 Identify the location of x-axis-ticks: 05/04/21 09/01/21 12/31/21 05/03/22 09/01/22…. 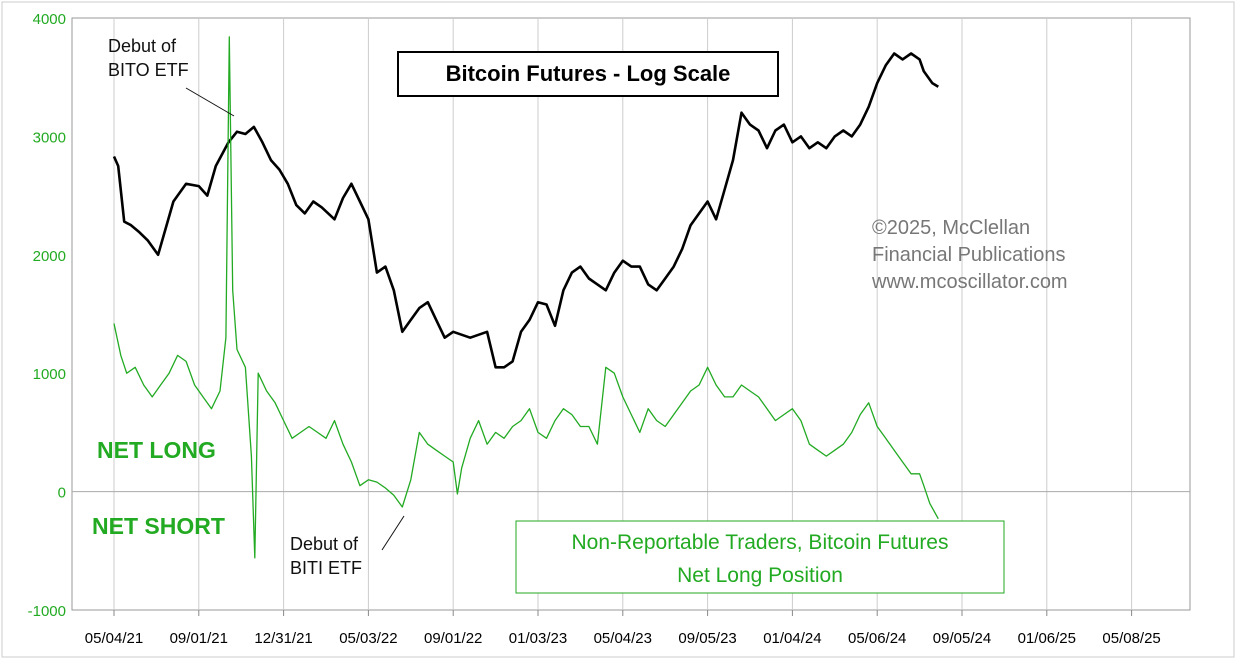
(623, 628).